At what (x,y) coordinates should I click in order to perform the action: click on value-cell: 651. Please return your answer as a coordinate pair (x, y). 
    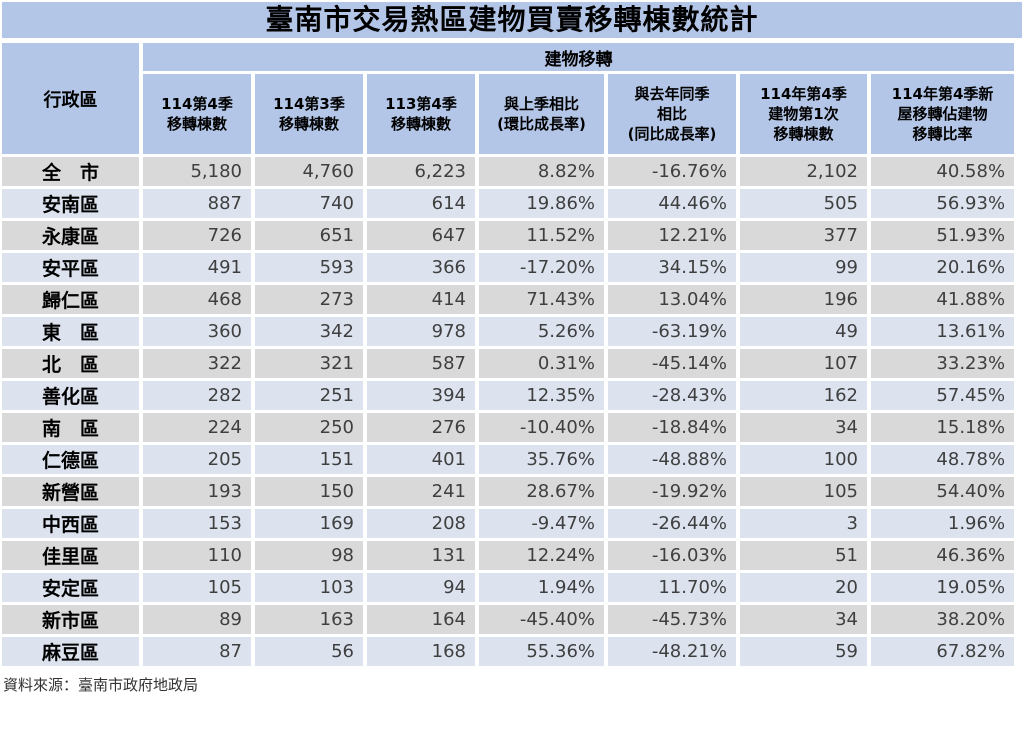
    Looking at the image, I should click on (309, 235).